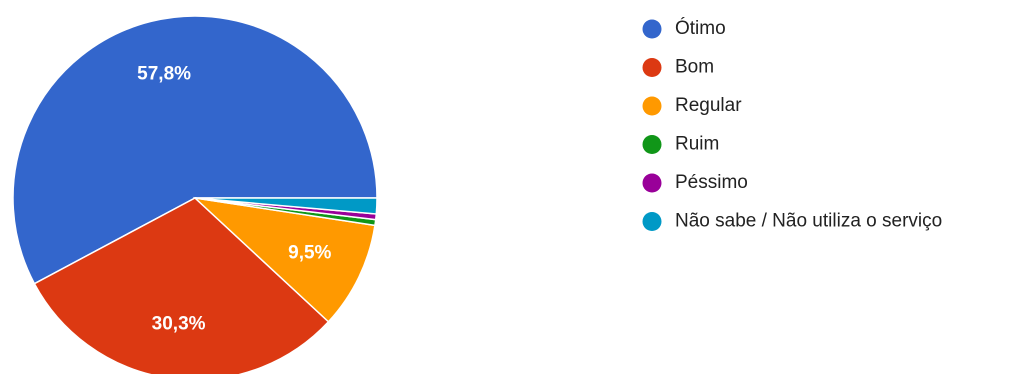 This screenshot has width=1019, height=374. I want to click on legend-marker-nao-sabe-nao-utiliza-o-servico, so click(652, 221).